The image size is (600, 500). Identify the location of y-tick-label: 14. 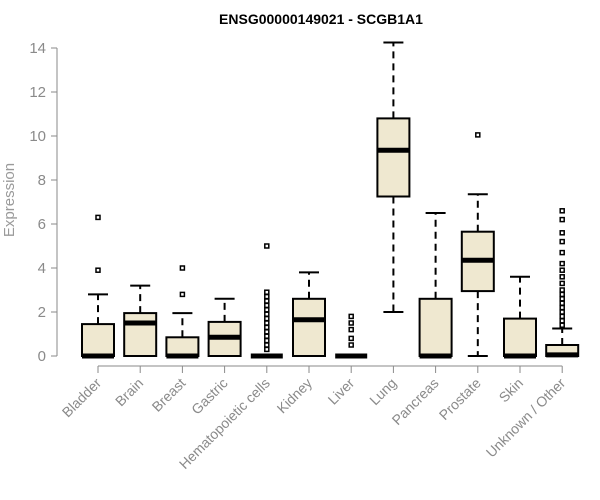
(37, 48).